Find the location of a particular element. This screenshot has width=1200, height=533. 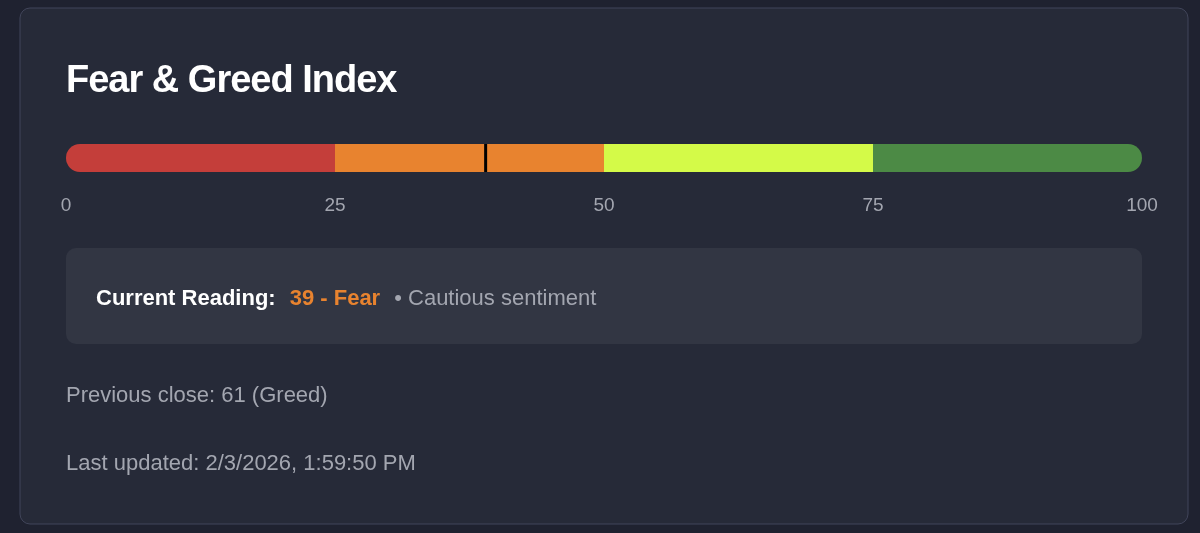

x-tick-label: 100 is located at coordinates (1142, 204).